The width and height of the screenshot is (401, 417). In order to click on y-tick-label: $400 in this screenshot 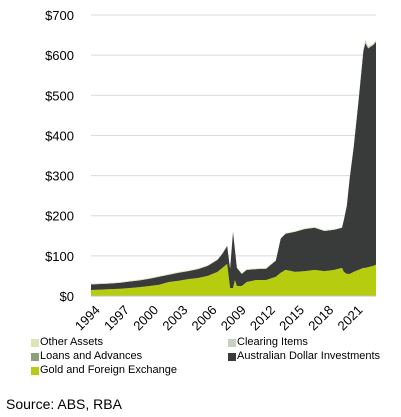, I will do `click(59, 135)`.